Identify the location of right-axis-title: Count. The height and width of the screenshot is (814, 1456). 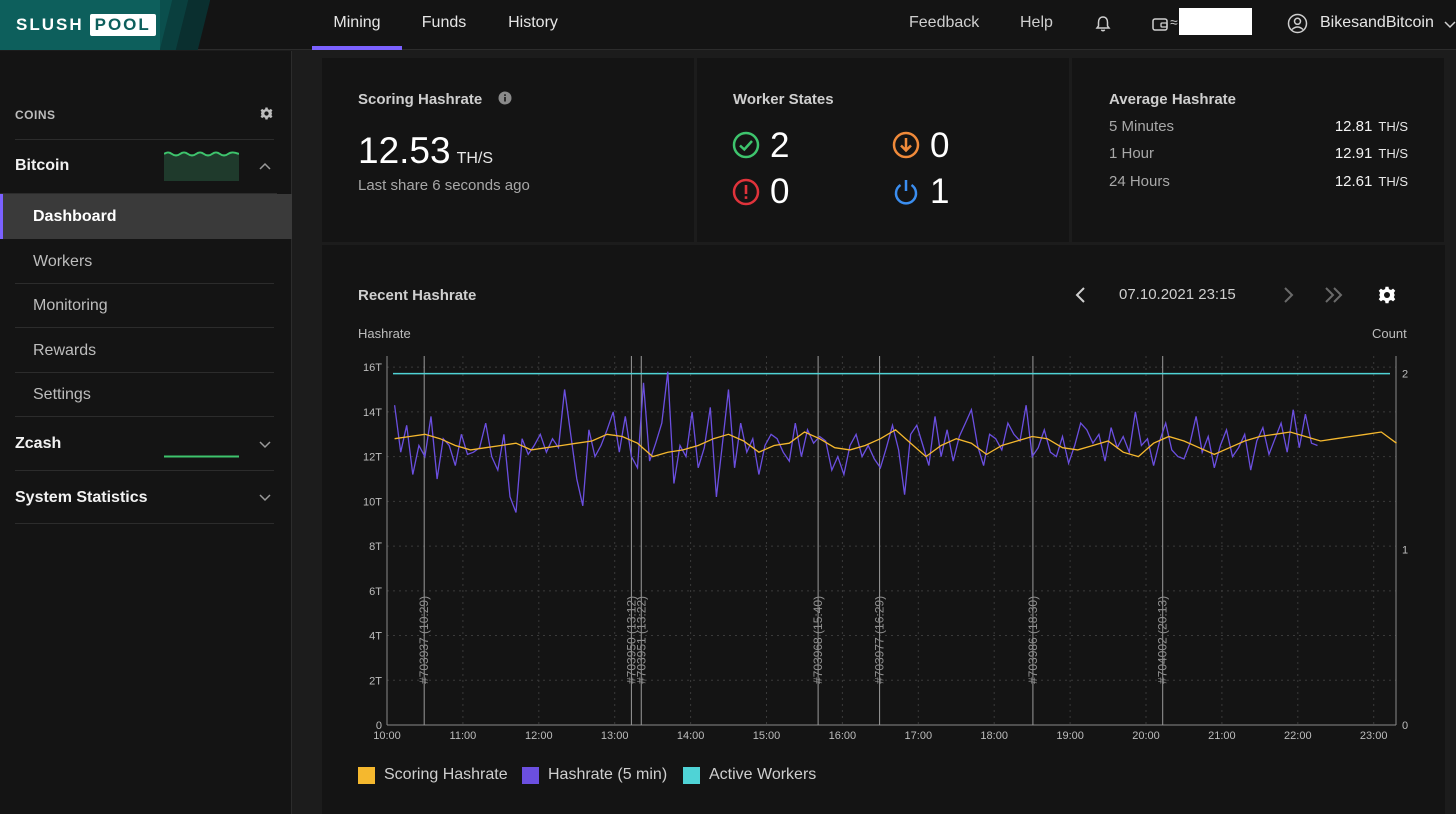
(1389, 333).